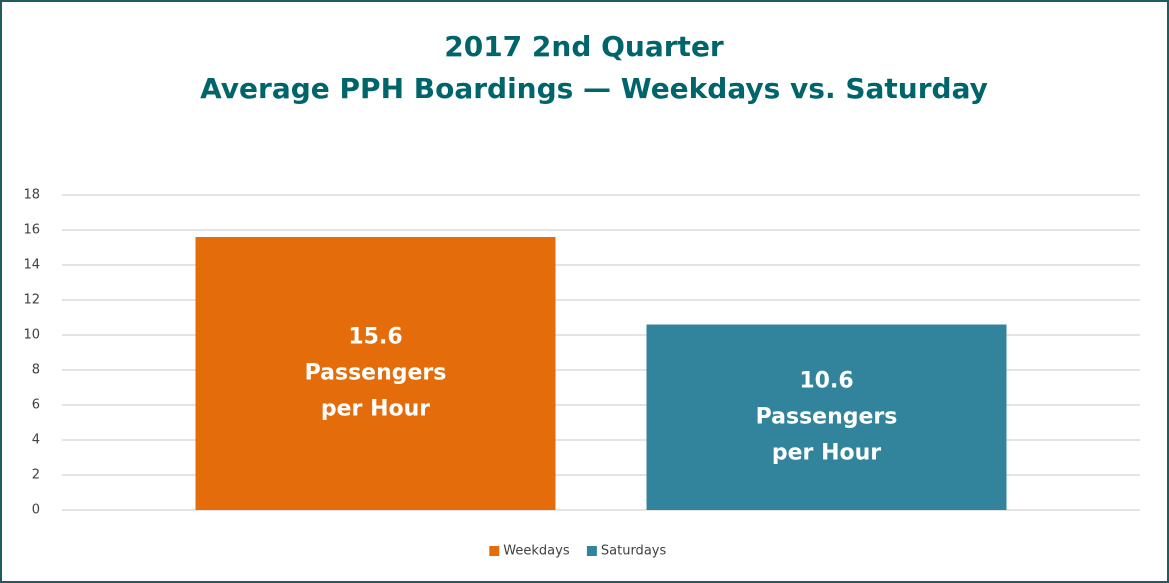 The height and width of the screenshot is (583, 1169). Describe the element at coordinates (31, 300) in the screenshot. I see `y-tick-label: 12` at that location.